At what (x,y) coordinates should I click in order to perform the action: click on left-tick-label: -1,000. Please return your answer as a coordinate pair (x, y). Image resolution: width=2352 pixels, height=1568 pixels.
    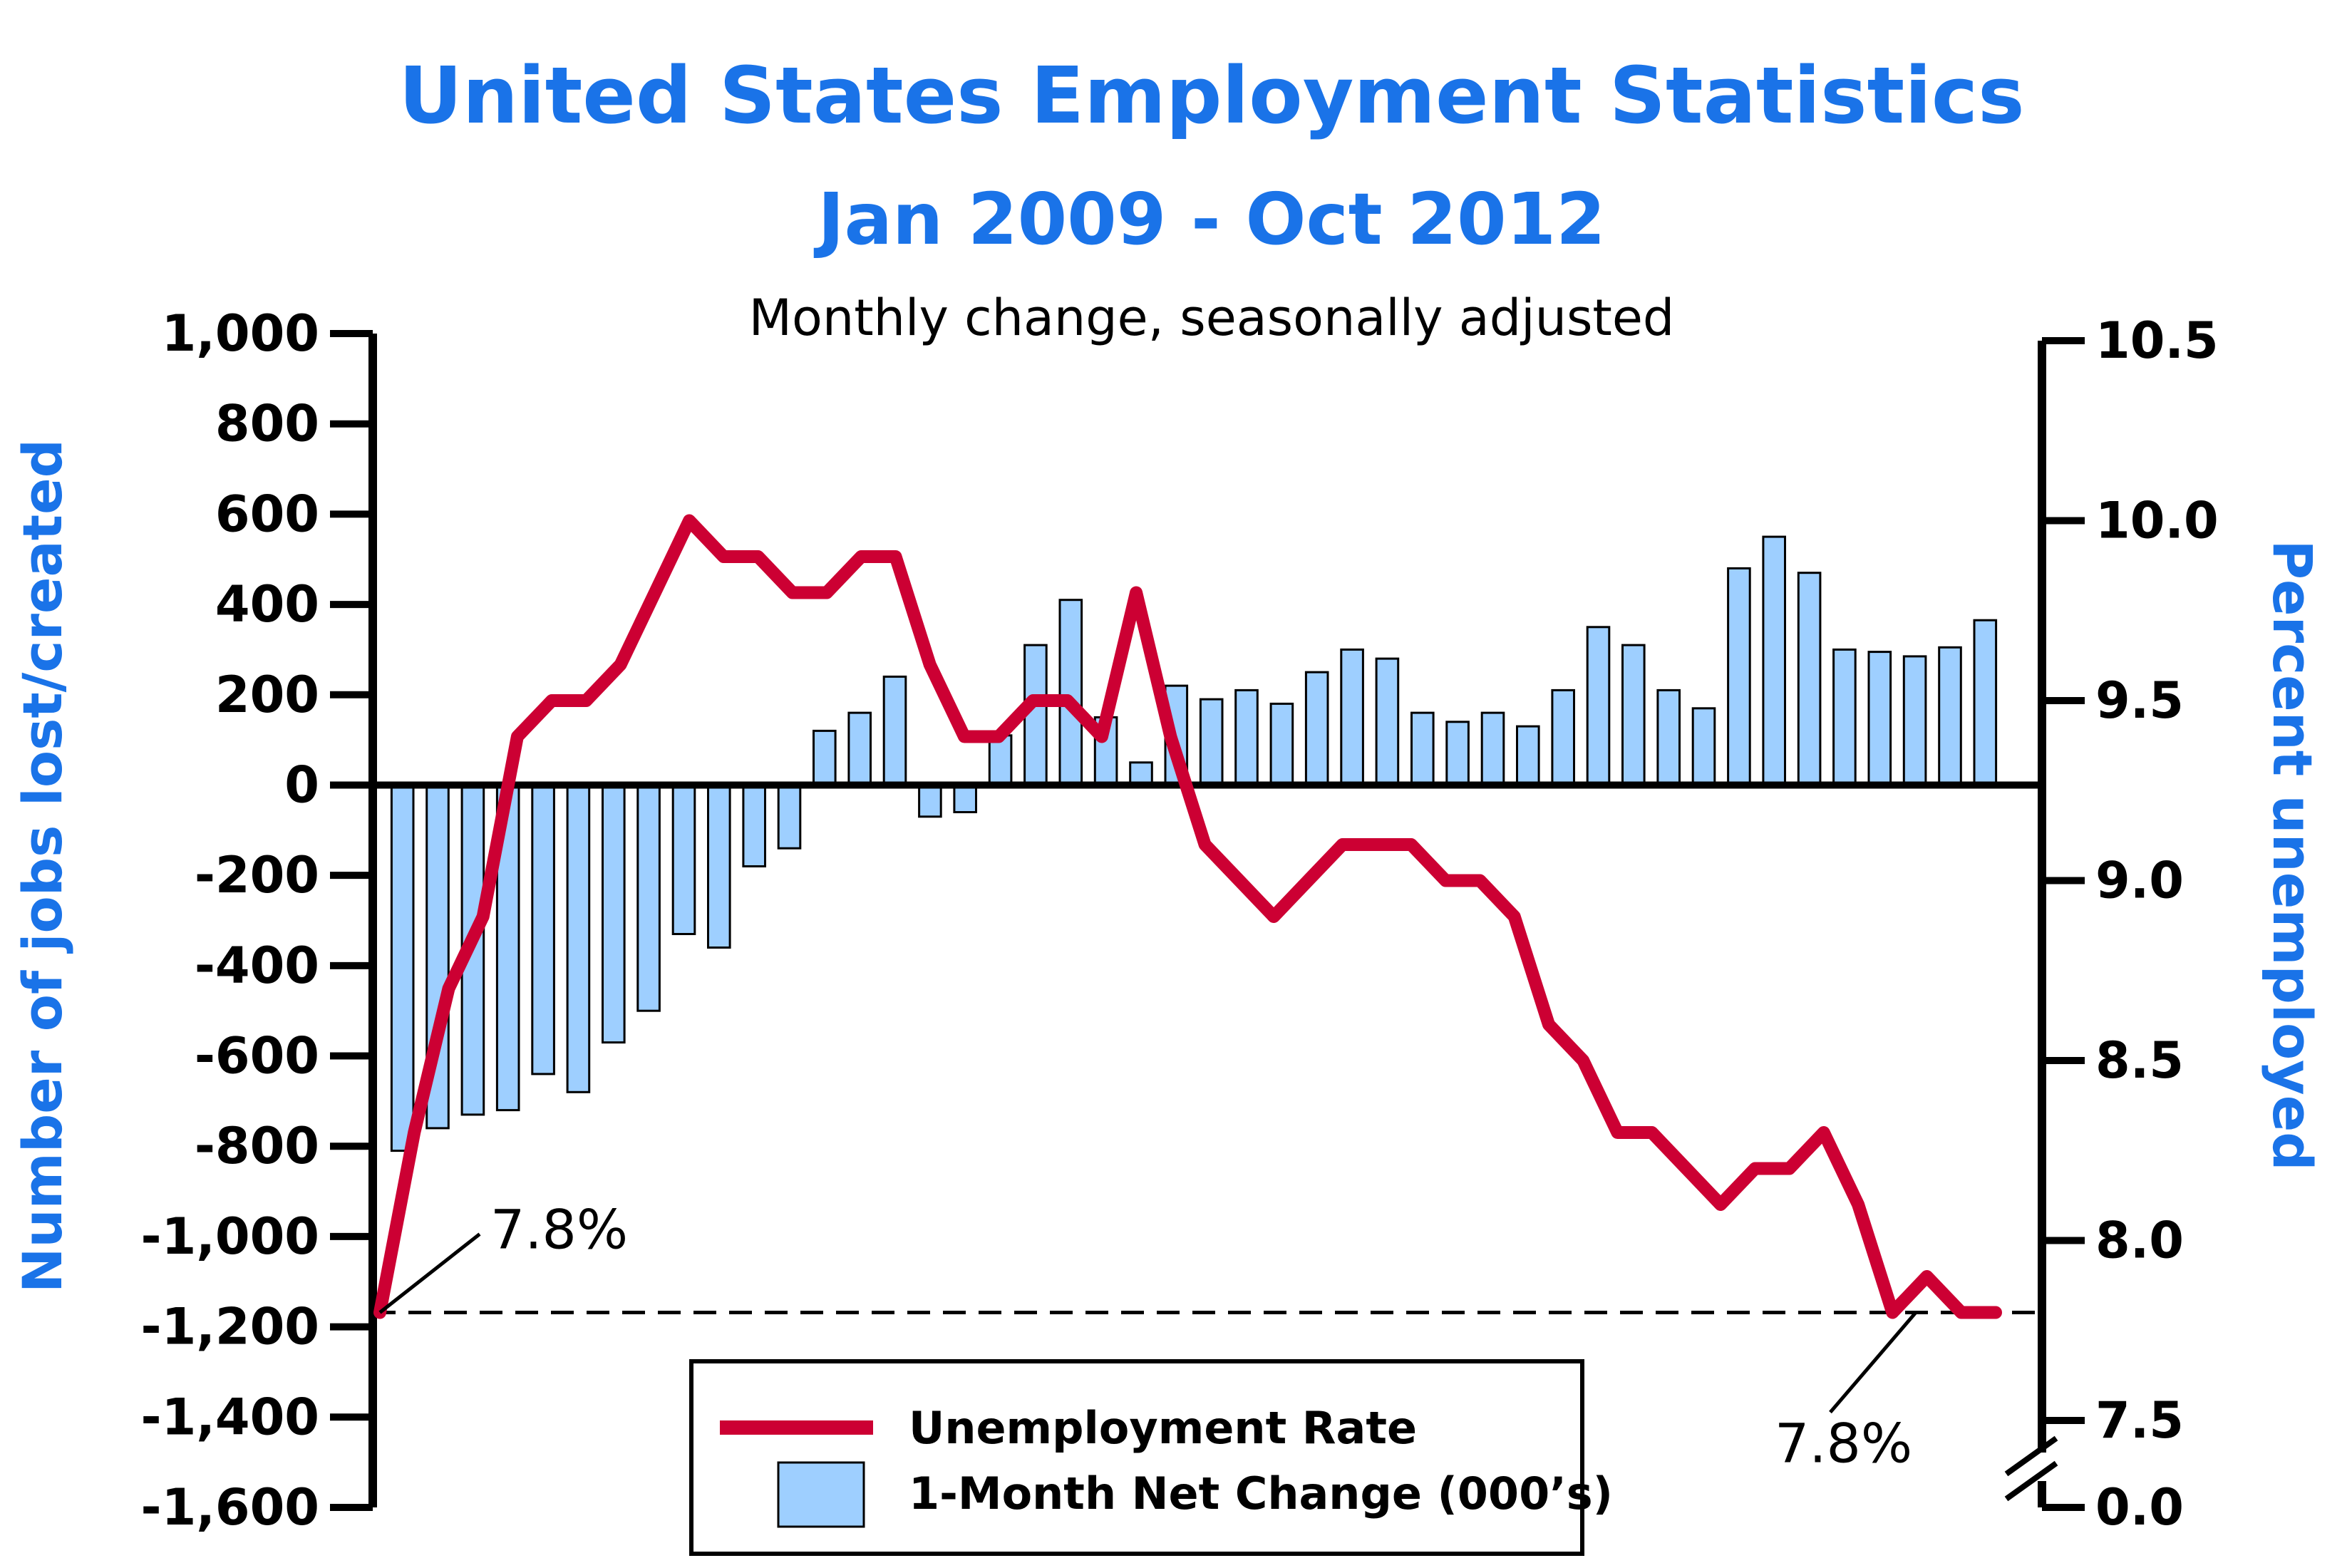
    Looking at the image, I should click on (230, 1237).